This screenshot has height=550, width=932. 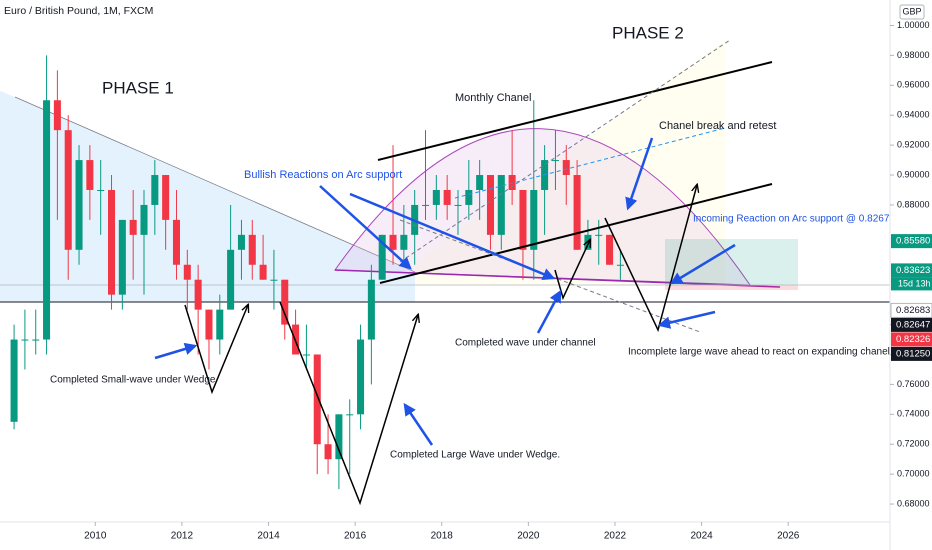 I want to click on y-tick-label: 0.72000, so click(x=913, y=444).